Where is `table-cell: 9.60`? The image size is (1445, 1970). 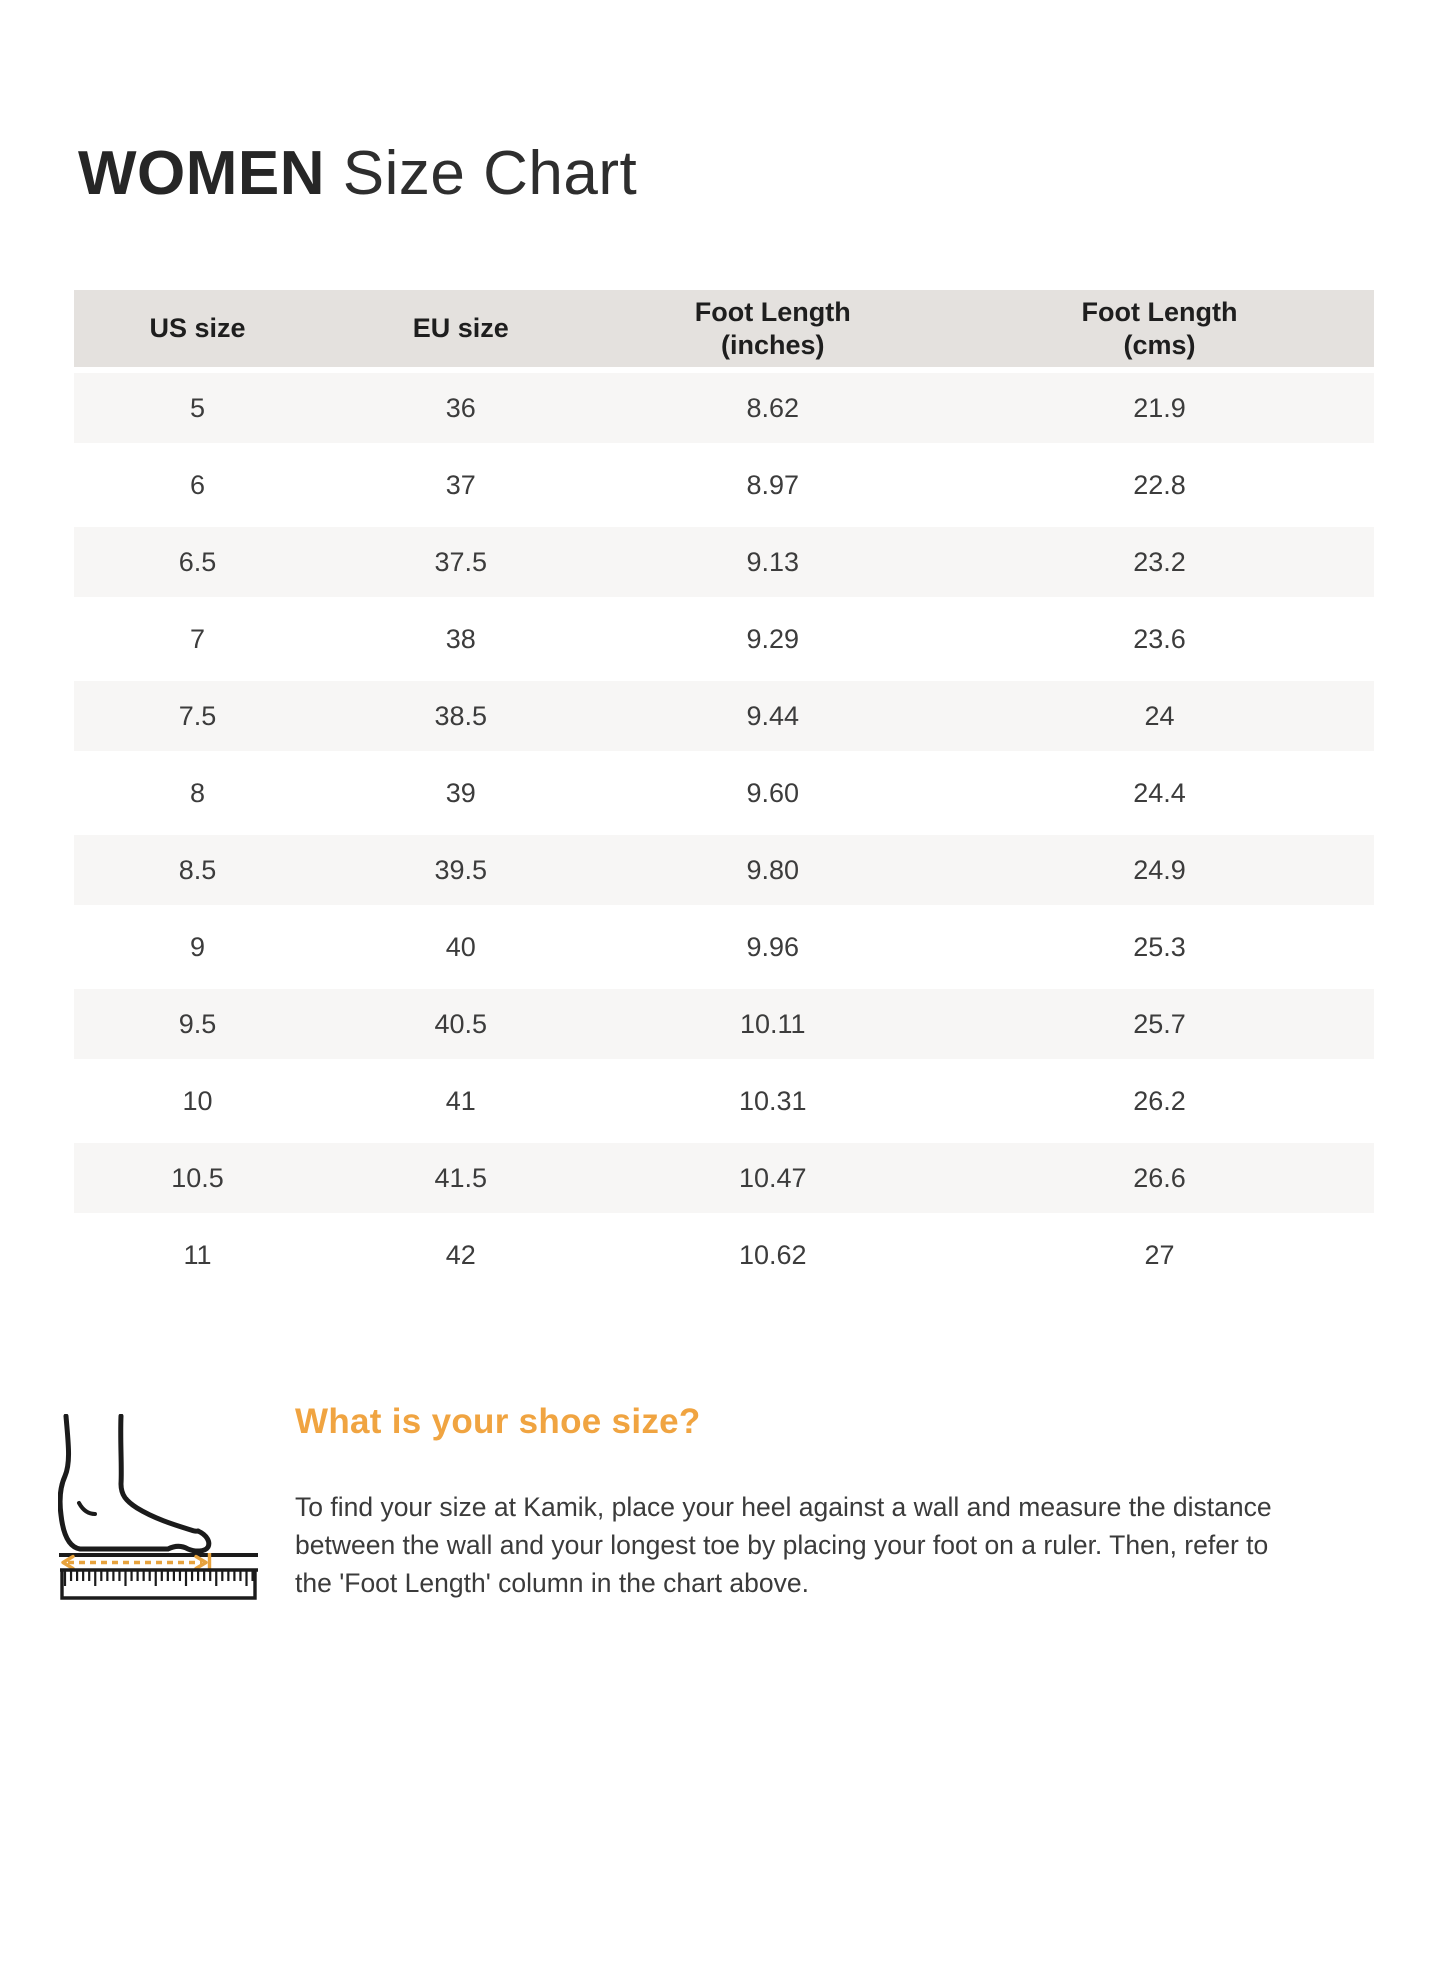 table-cell: 9.60 is located at coordinates (773, 792).